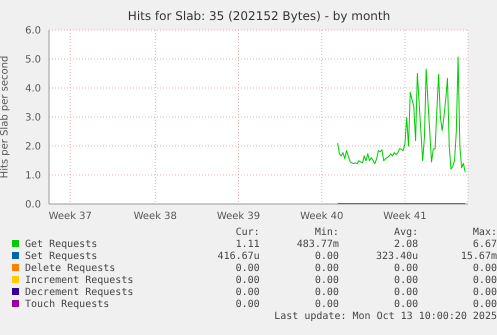  I want to click on text: Cur:, so click(247, 232).